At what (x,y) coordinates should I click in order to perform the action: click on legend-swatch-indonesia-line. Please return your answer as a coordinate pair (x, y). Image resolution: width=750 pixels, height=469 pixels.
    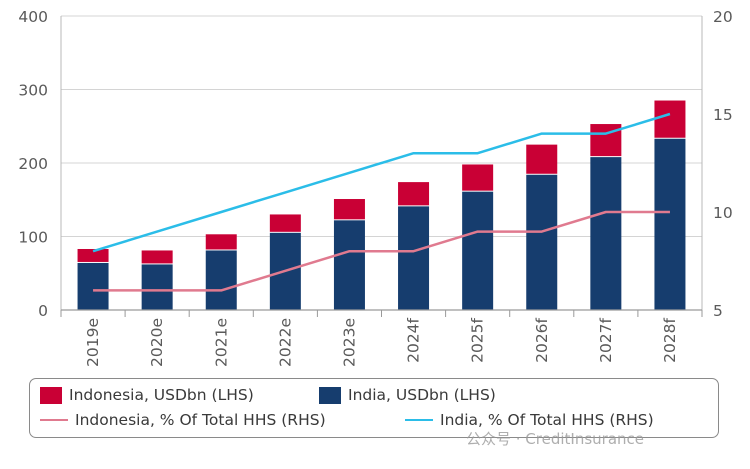
    Looking at the image, I should click on (54, 420).